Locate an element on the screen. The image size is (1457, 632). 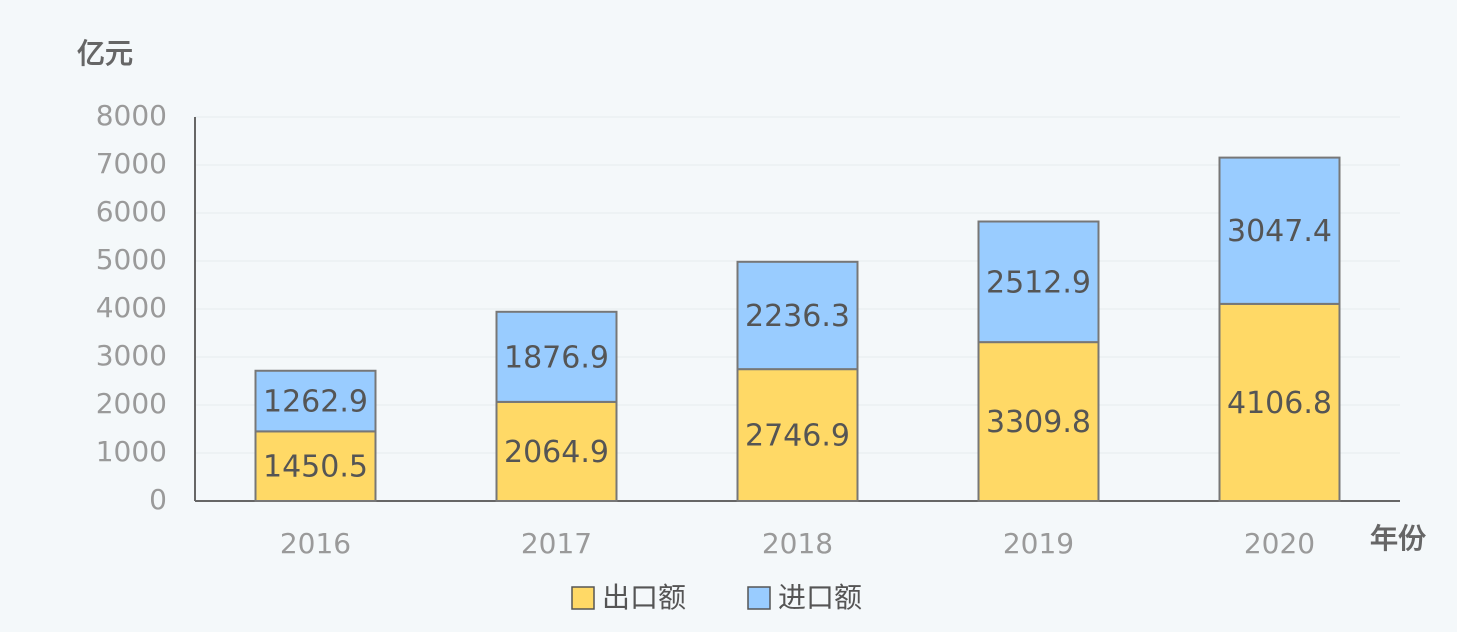
value-label: 2512.9 is located at coordinates (1038, 282).